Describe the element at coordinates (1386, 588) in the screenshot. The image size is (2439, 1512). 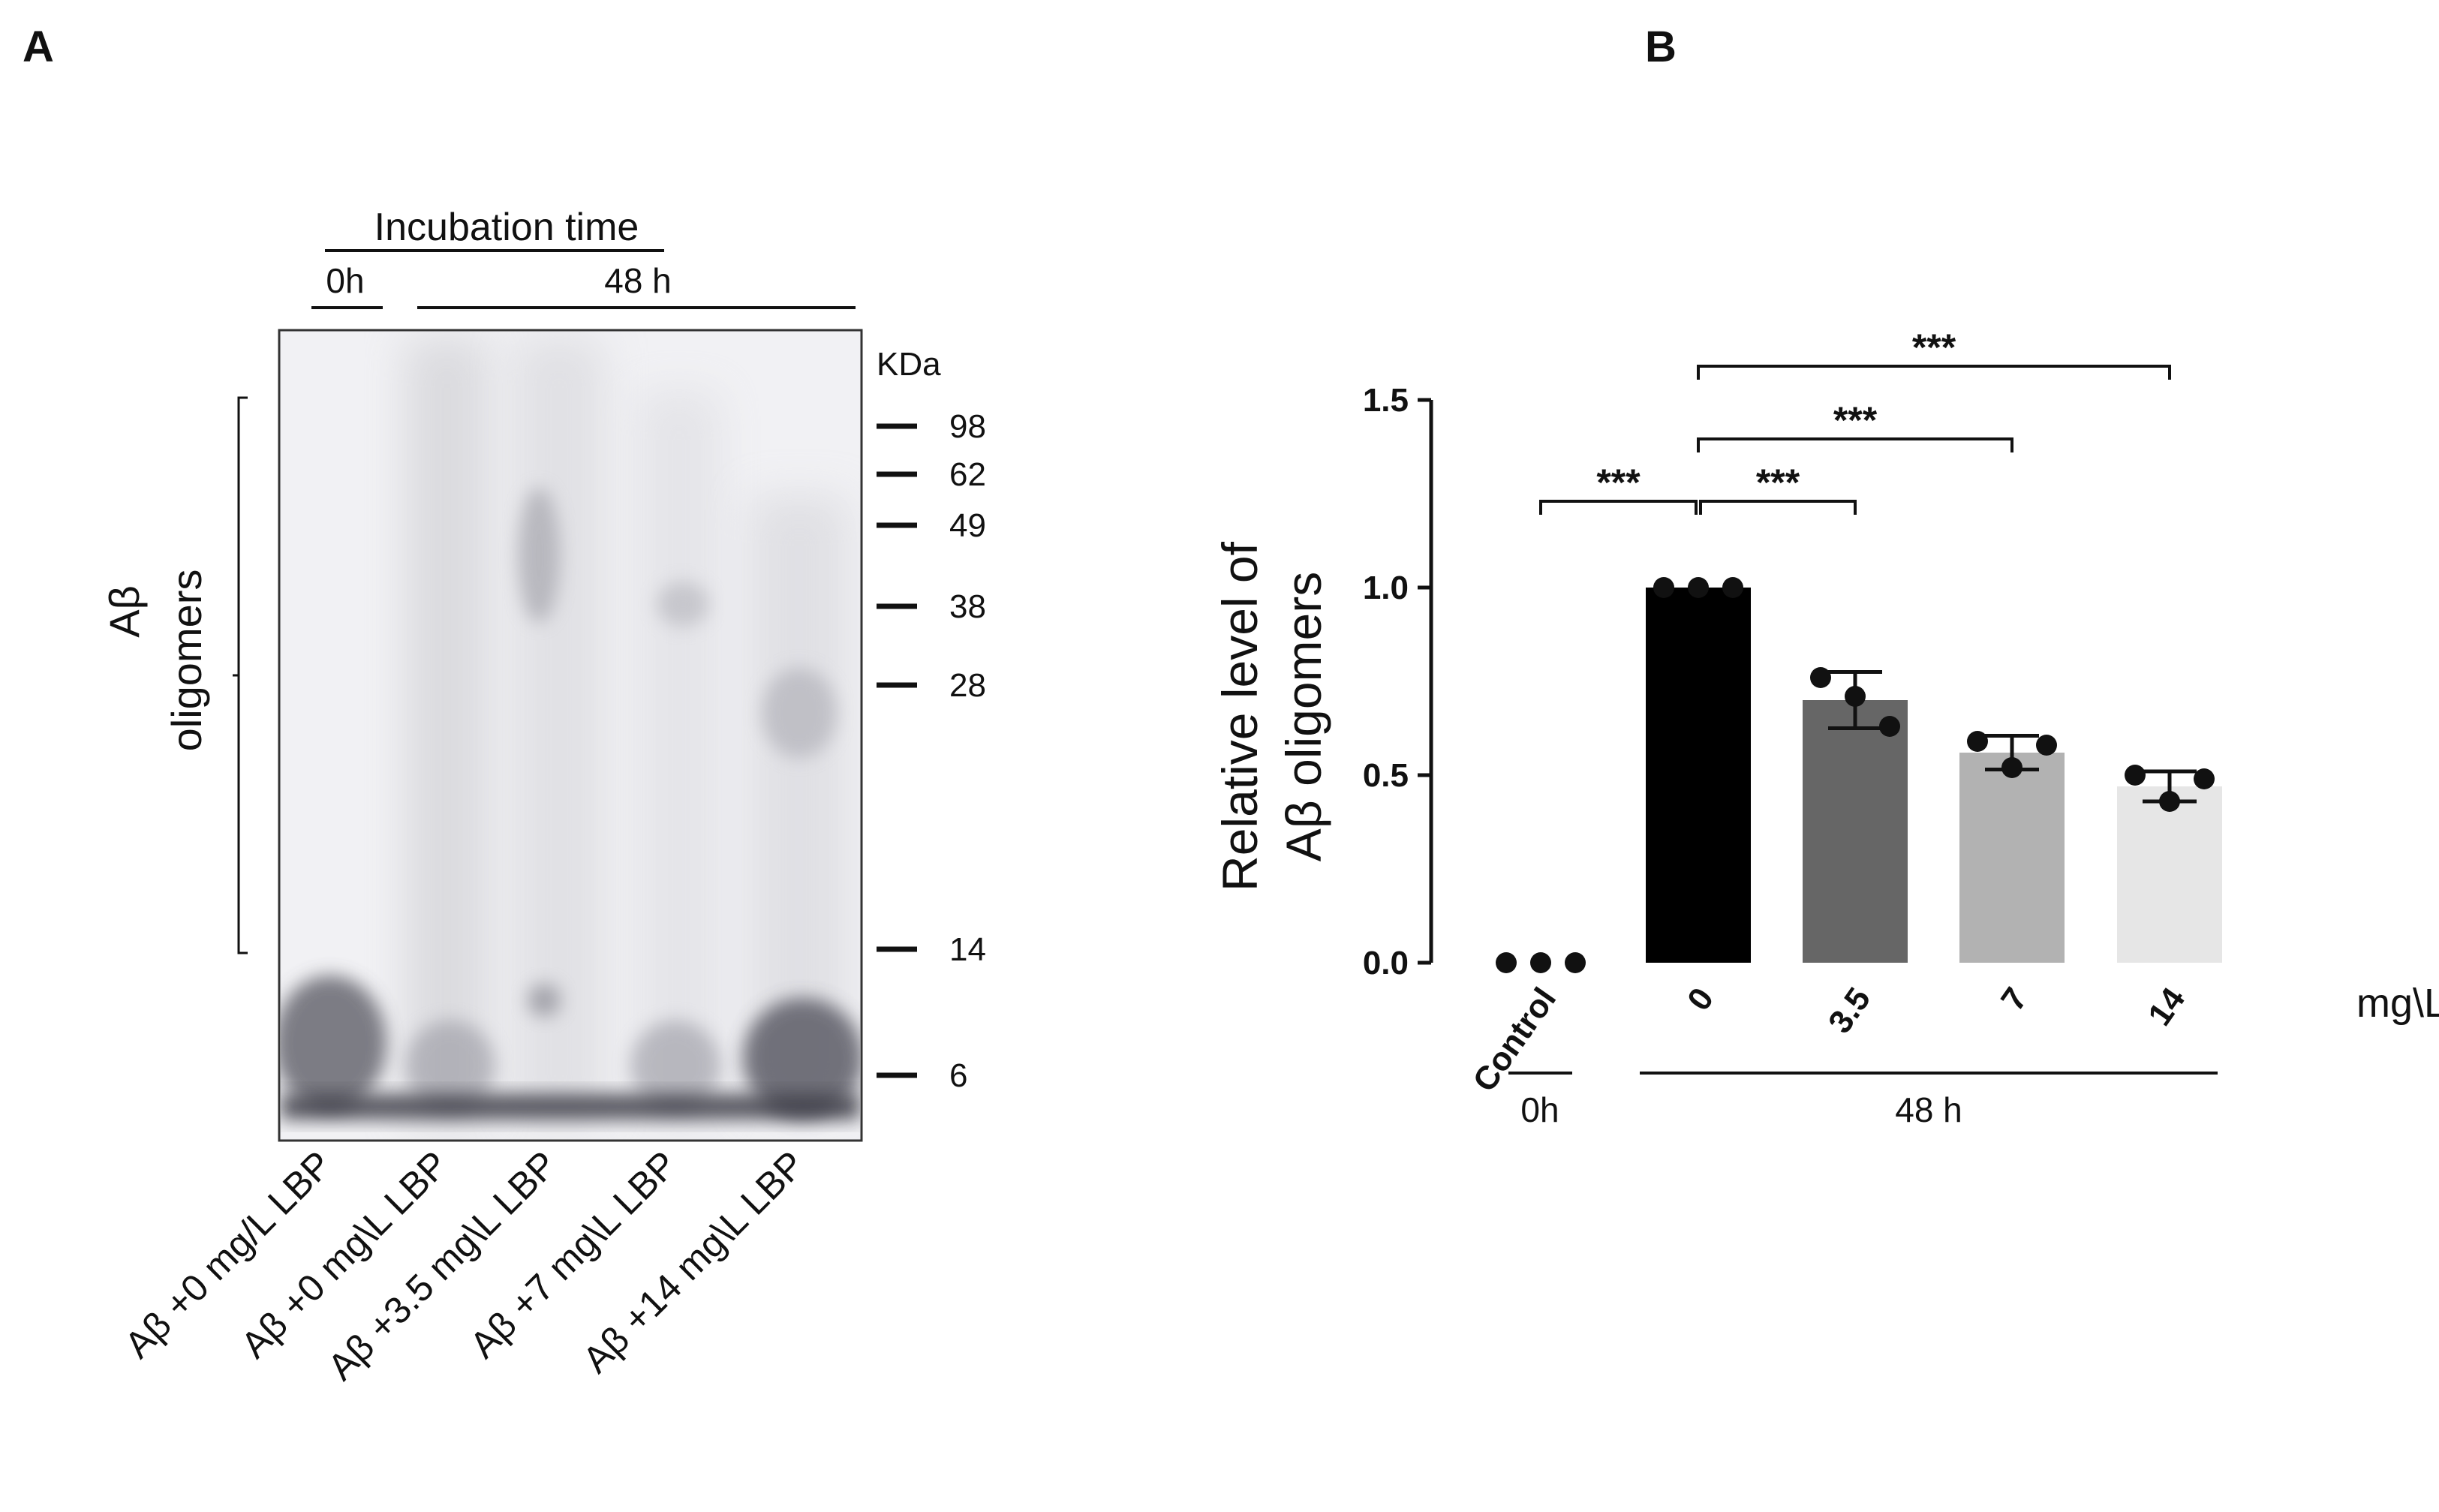
I see `y-tick-label-1.0: 1.0` at that location.